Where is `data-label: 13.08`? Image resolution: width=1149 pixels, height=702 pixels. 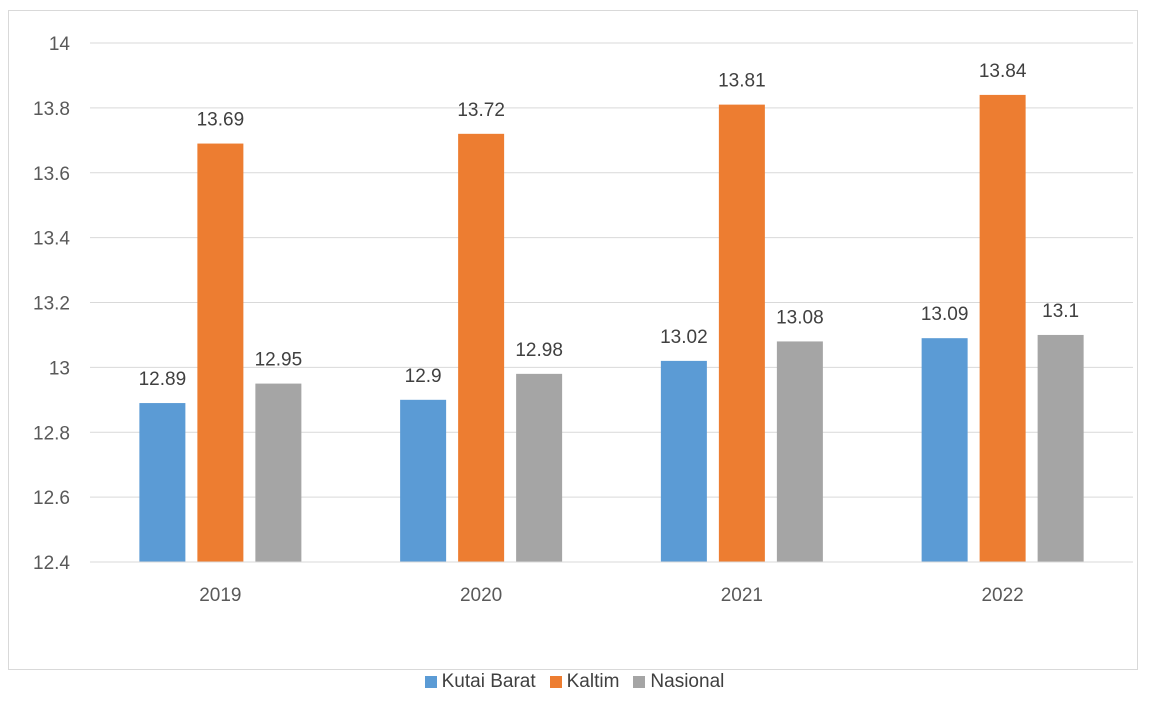 data-label: 13.08 is located at coordinates (800, 317).